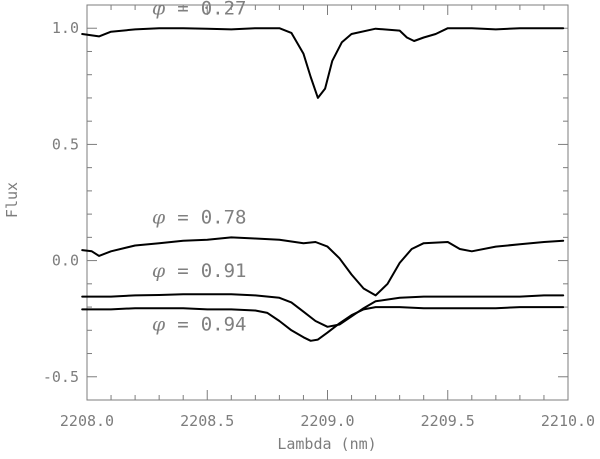 The width and height of the screenshot is (600, 459). Describe the element at coordinates (65, 261) in the screenshot. I see `y-tick-label: 0.0` at that location.